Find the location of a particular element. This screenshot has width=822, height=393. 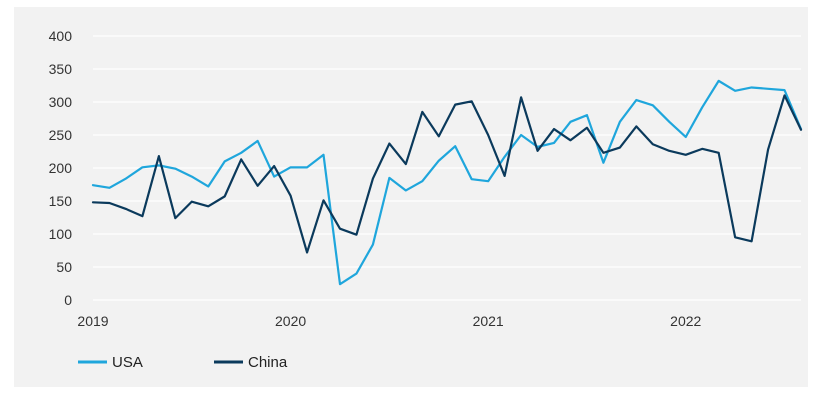

x-tick-label-2022: 2022 is located at coordinates (685, 321).